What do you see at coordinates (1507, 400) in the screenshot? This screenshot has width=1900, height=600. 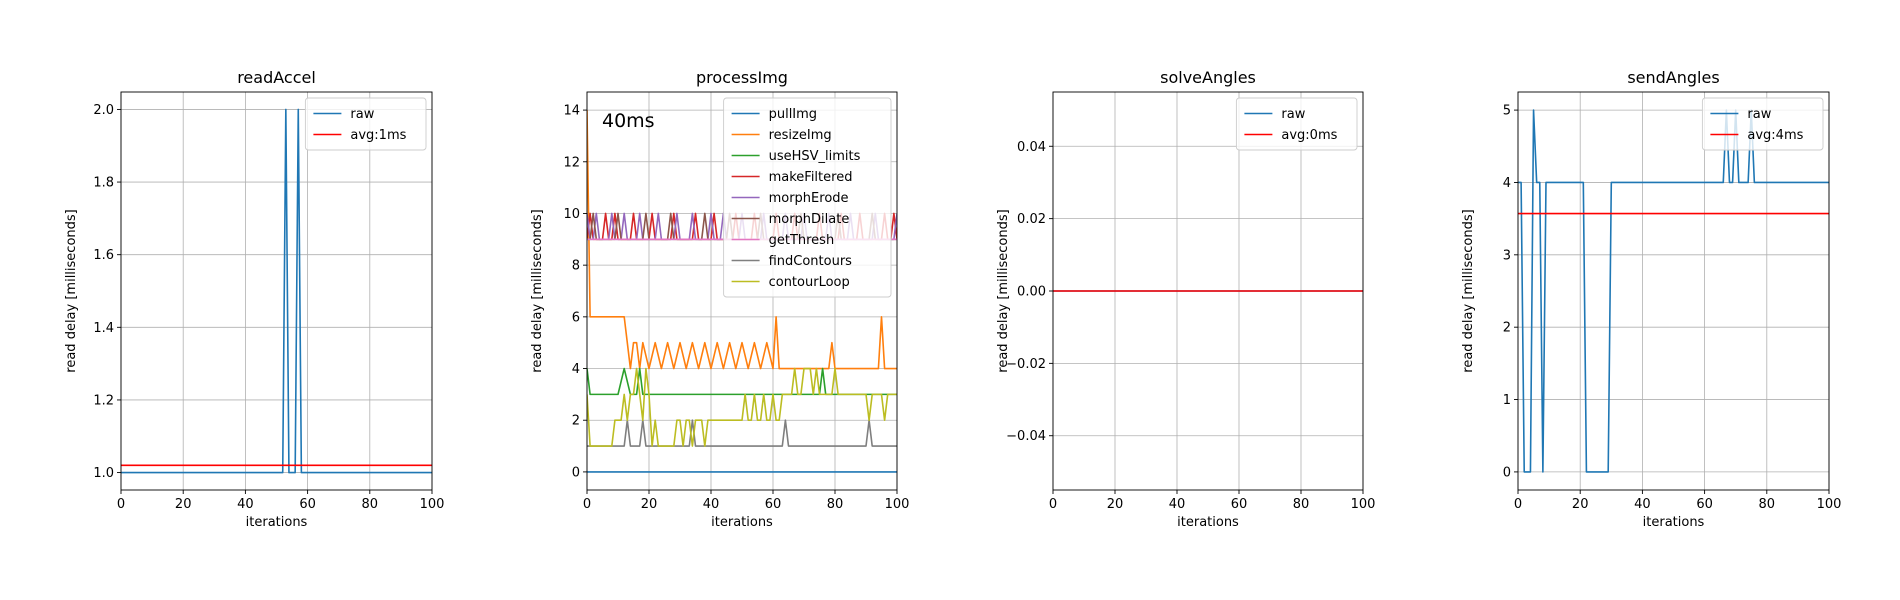 I see `y-tick-label: 1` at bounding box center [1507, 400].